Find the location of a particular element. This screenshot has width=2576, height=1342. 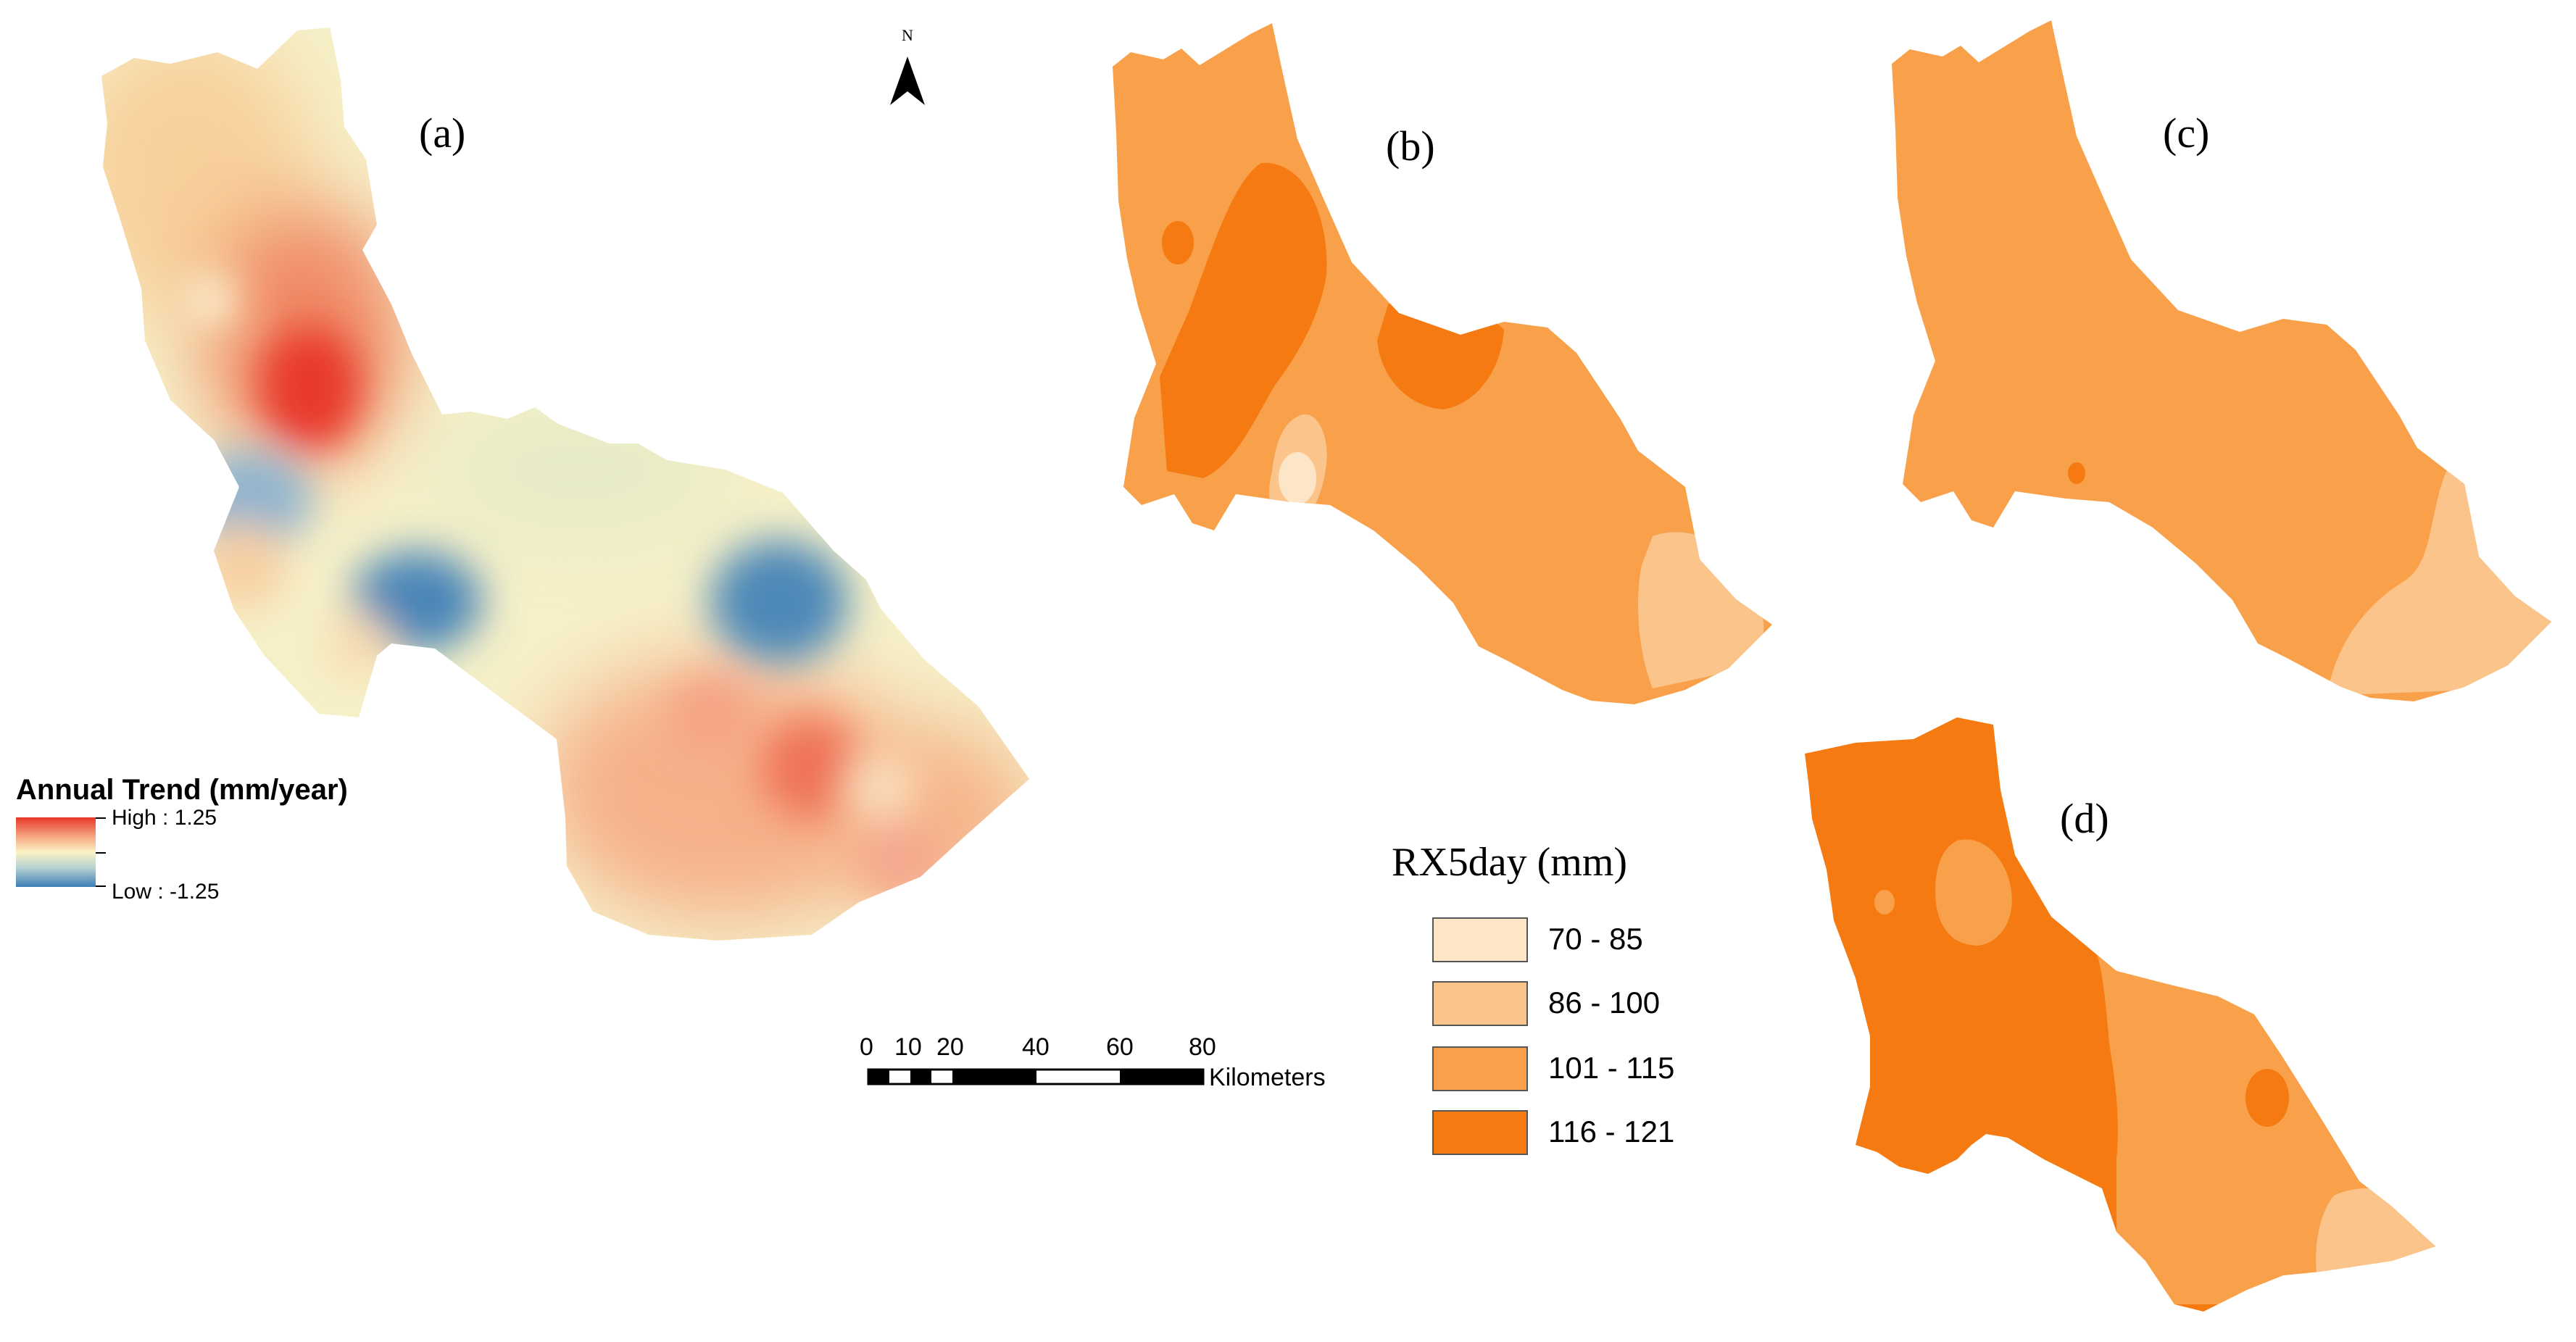

map-panel-d is located at coordinates (2120, 1014).